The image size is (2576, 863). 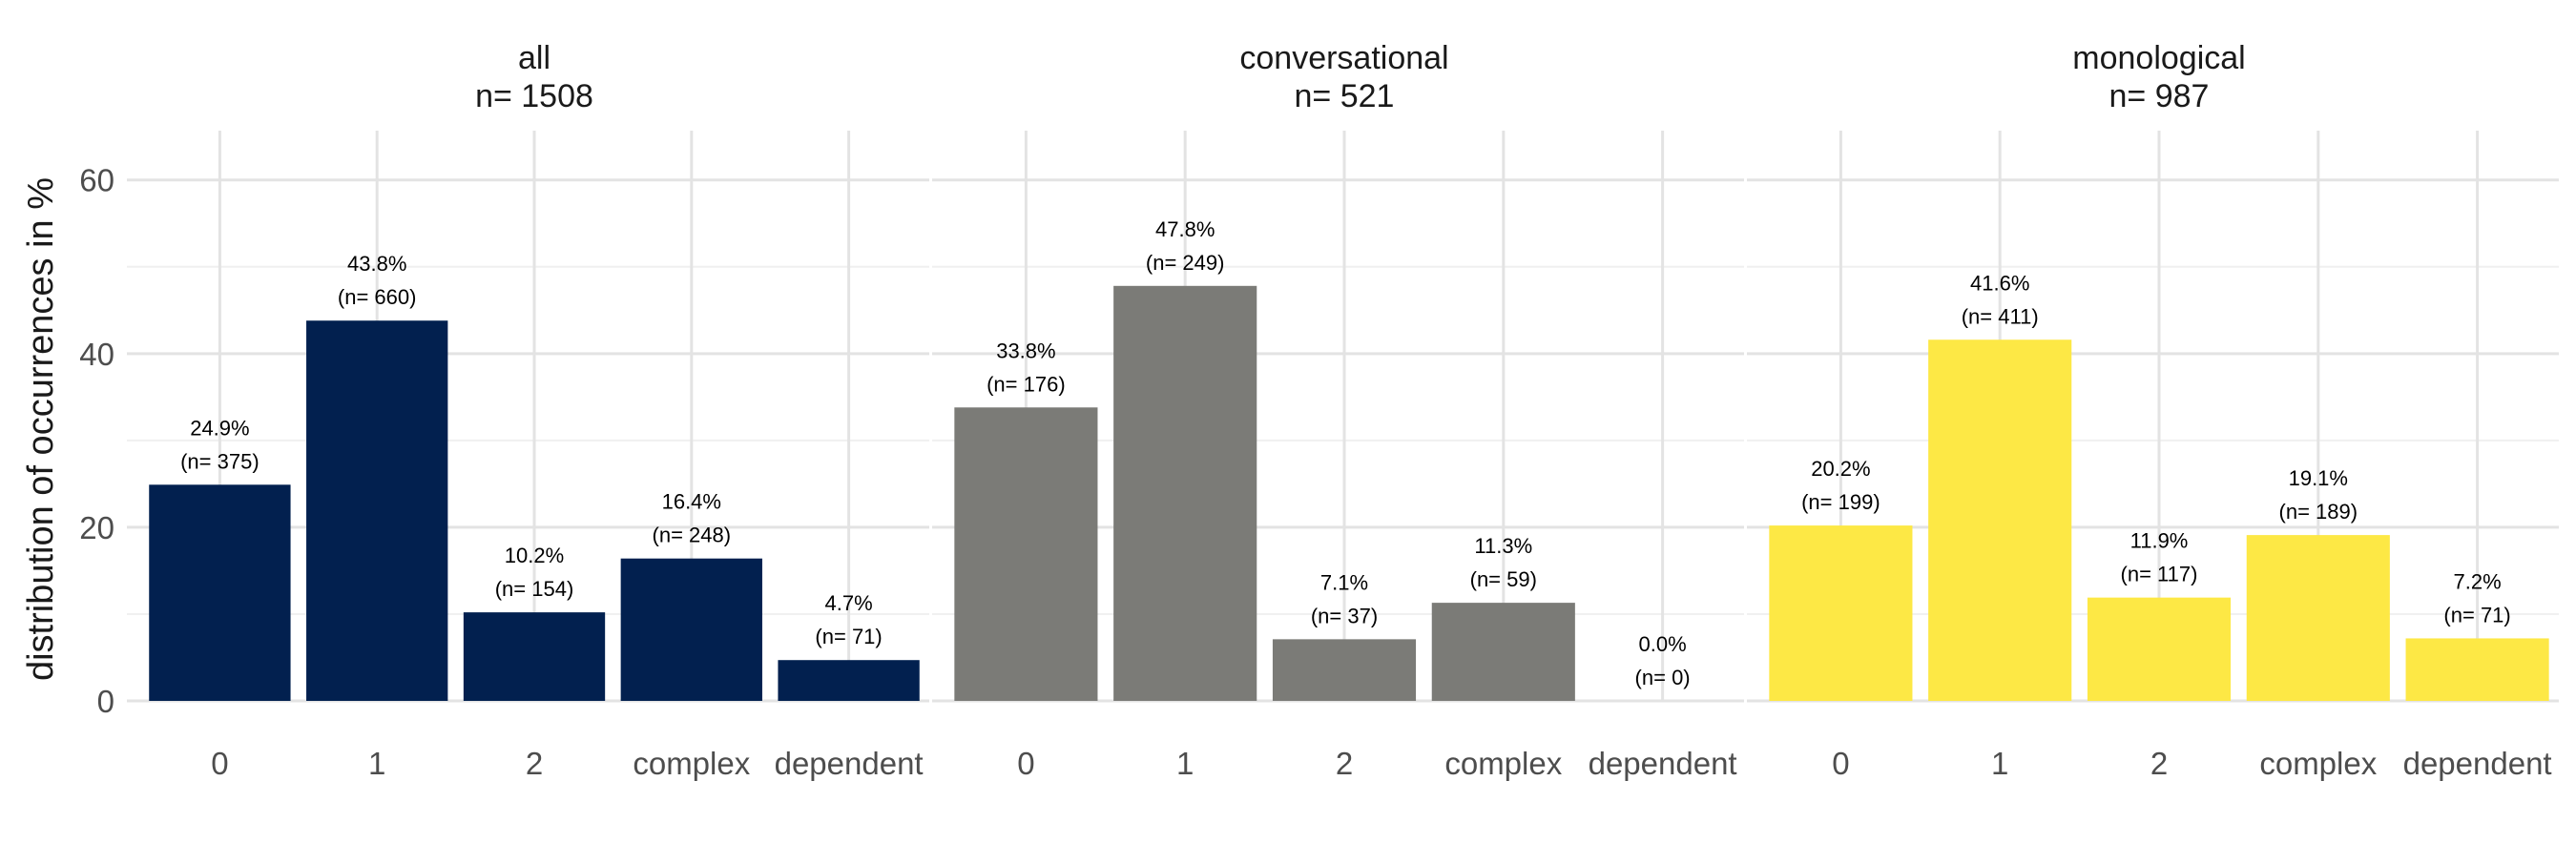 What do you see at coordinates (1503, 546) in the screenshot?
I see `bar-percent-label: 11.3%` at bounding box center [1503, 546].